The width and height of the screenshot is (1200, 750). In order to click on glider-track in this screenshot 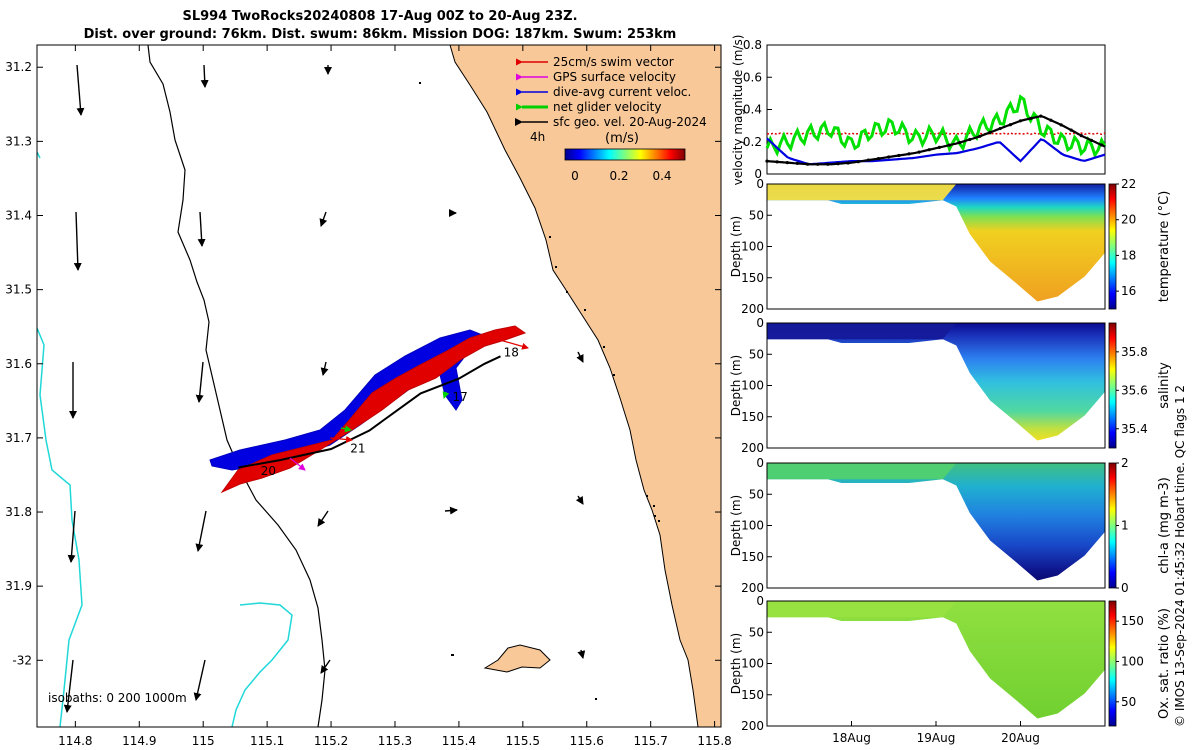, I will do `click(369, 412)`.